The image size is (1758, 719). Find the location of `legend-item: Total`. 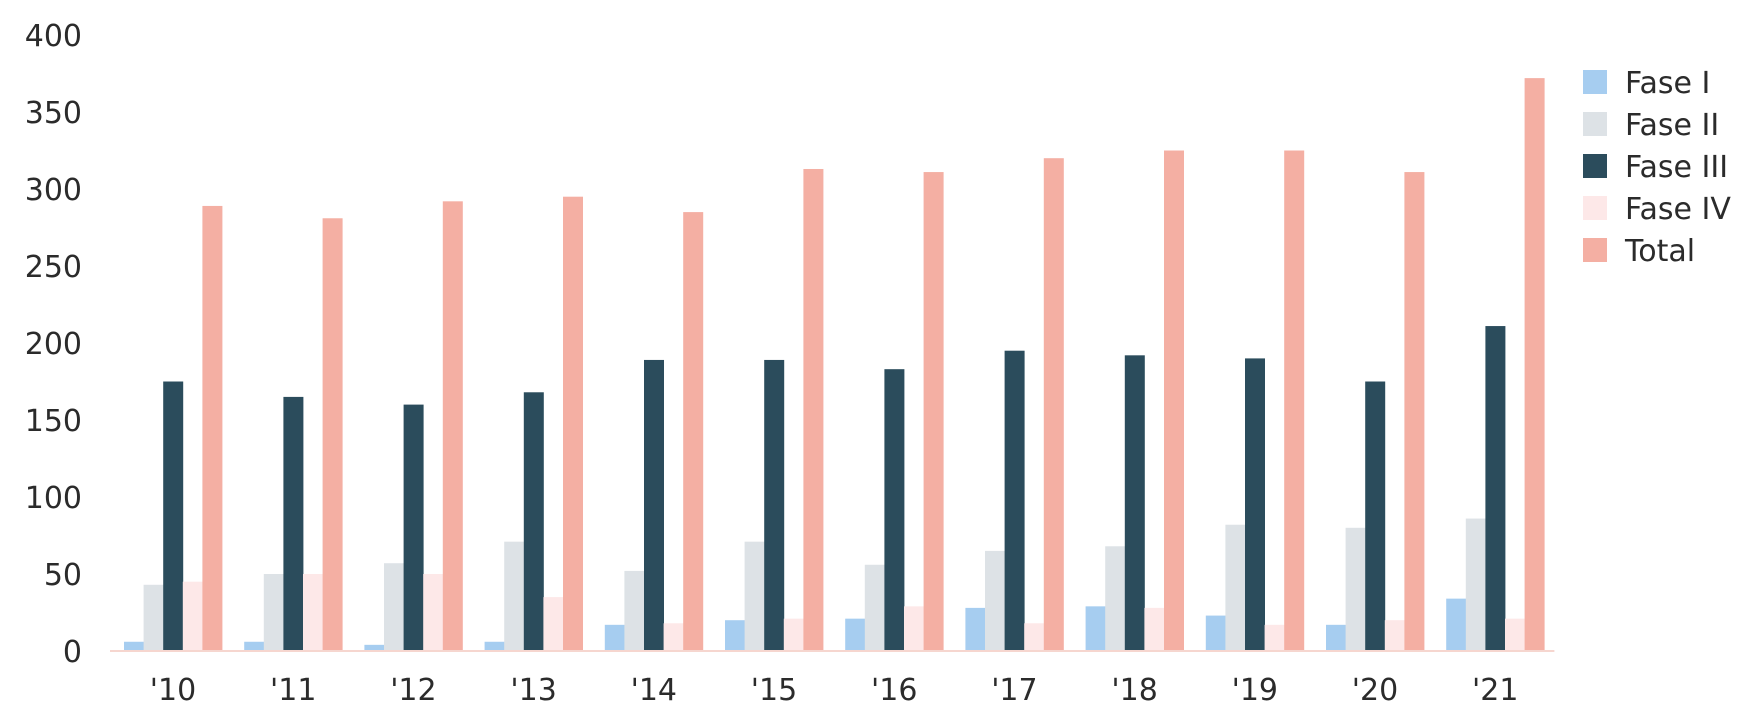

legend-item: Total is located at coordinates (1639, 251).